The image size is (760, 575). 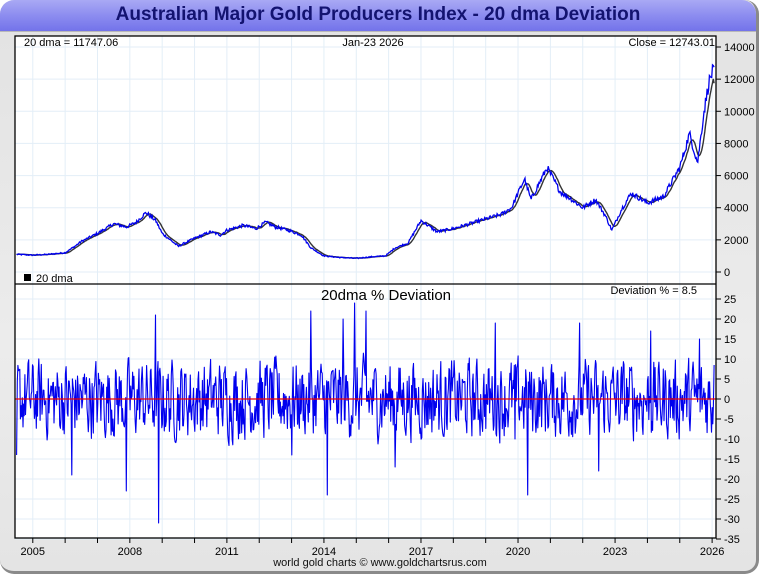 I want to click on y-tick-label: 10, so click(x=730, y=360).